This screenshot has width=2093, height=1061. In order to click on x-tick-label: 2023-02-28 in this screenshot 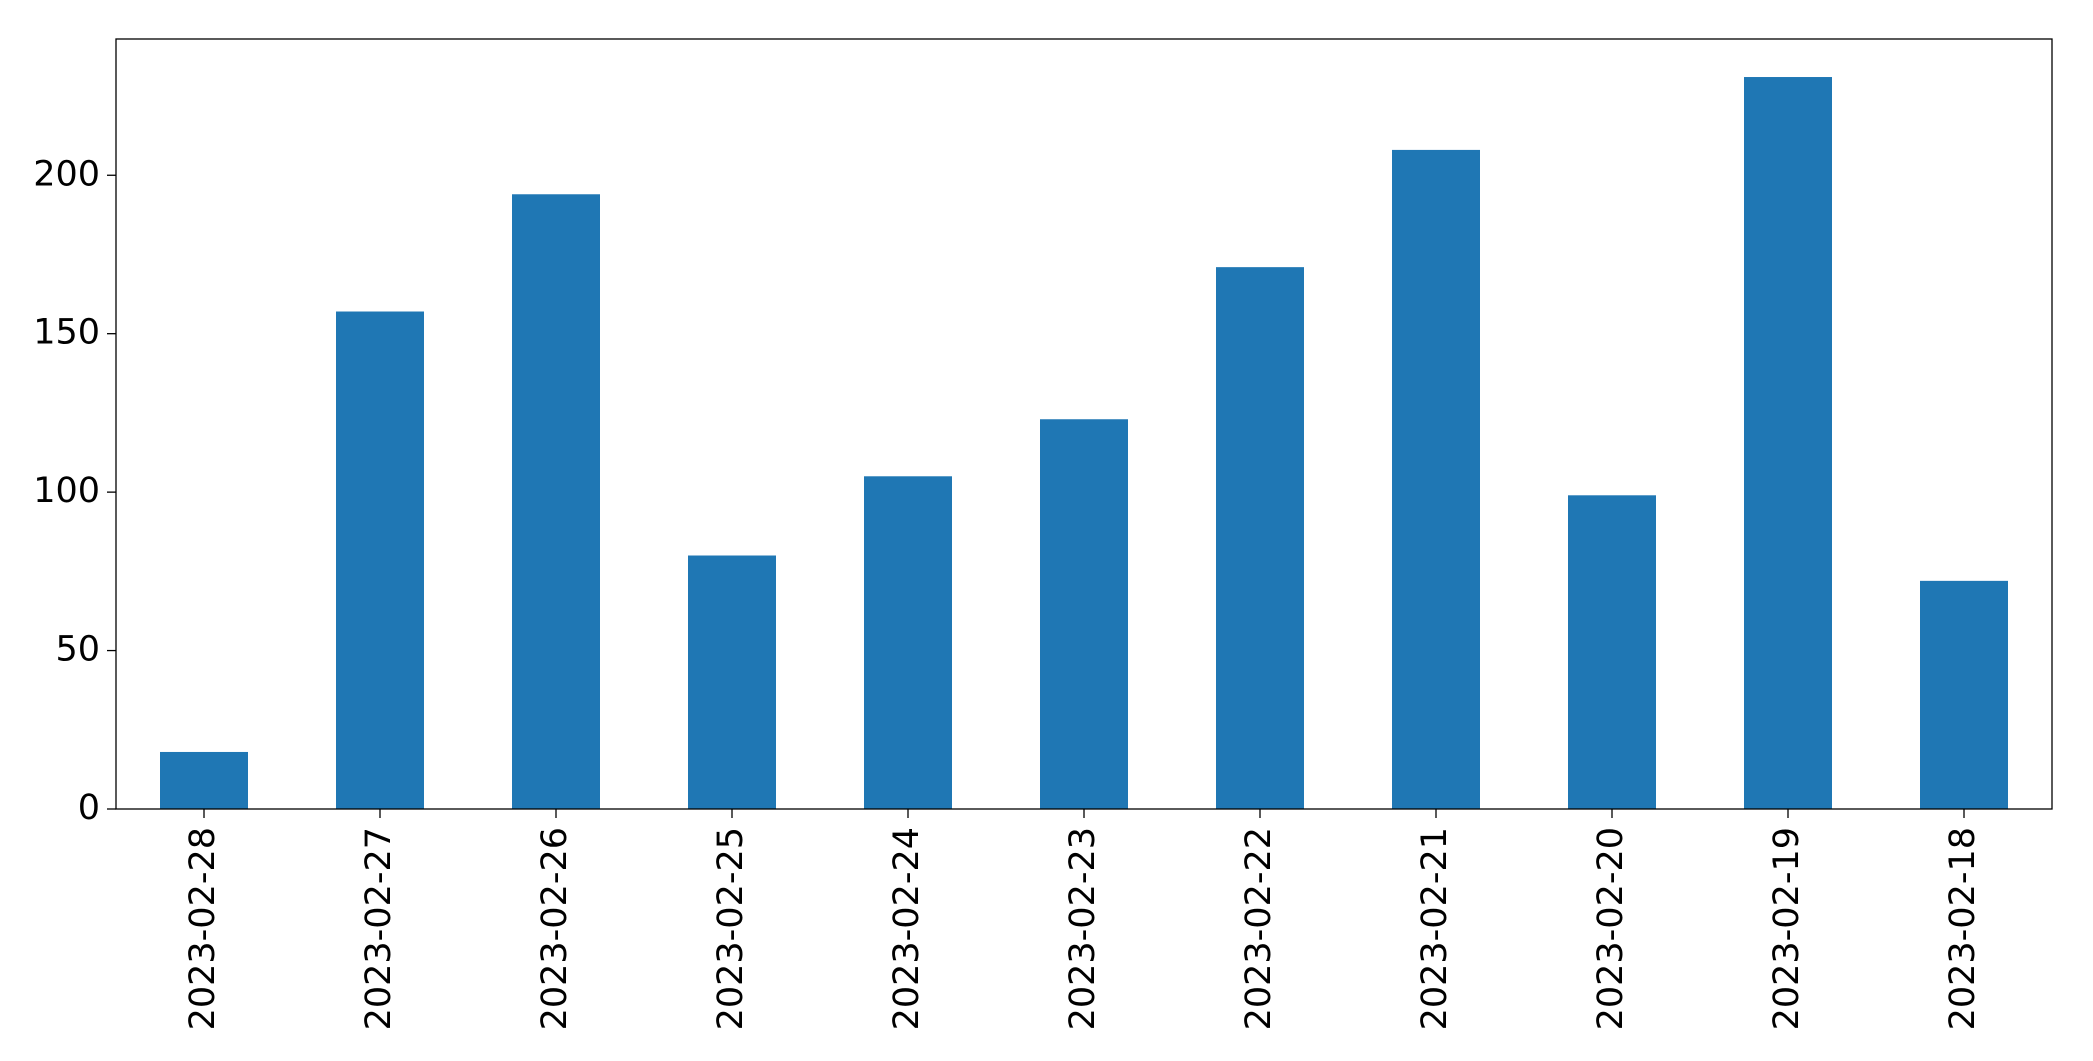, I will do `click(203, 928)`.